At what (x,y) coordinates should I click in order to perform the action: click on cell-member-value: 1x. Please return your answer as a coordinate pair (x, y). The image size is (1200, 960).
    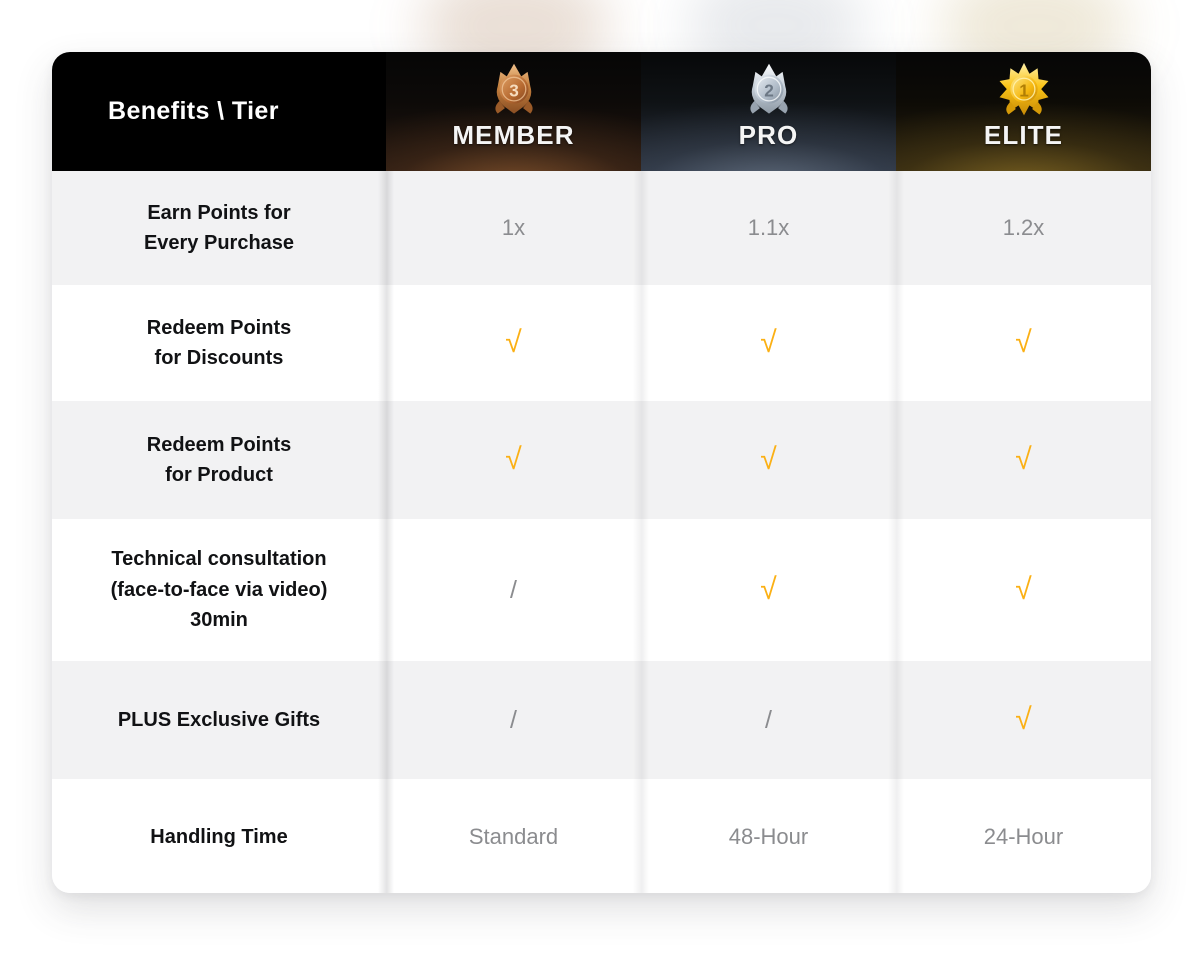
    Looking at the image, I should click on (513, 228).